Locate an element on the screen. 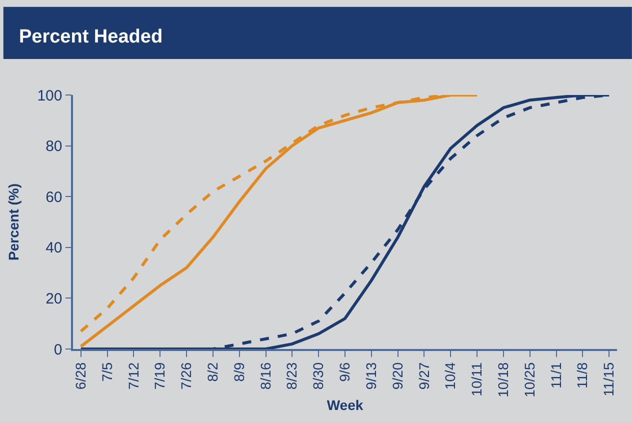 The height and width of the screenshot is (423, 632). x-tick-label: 9/13 is located at coordinates (370, 376).